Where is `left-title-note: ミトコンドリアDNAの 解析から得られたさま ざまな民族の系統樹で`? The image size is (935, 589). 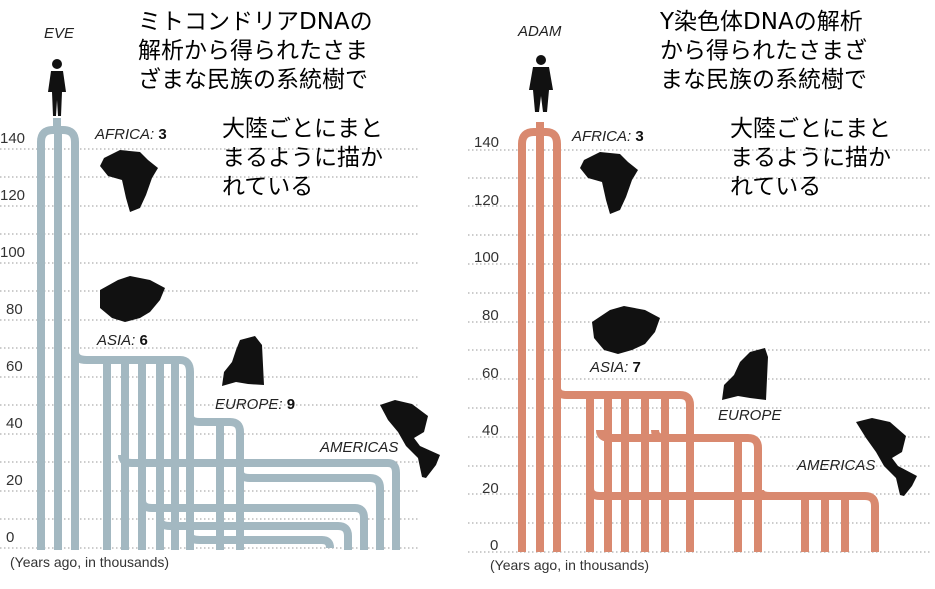
left-title-note: ミトコンドリアDNAの 解析から得られたさま ざまな民族の系統樹で is located at coordinates (255, 51).